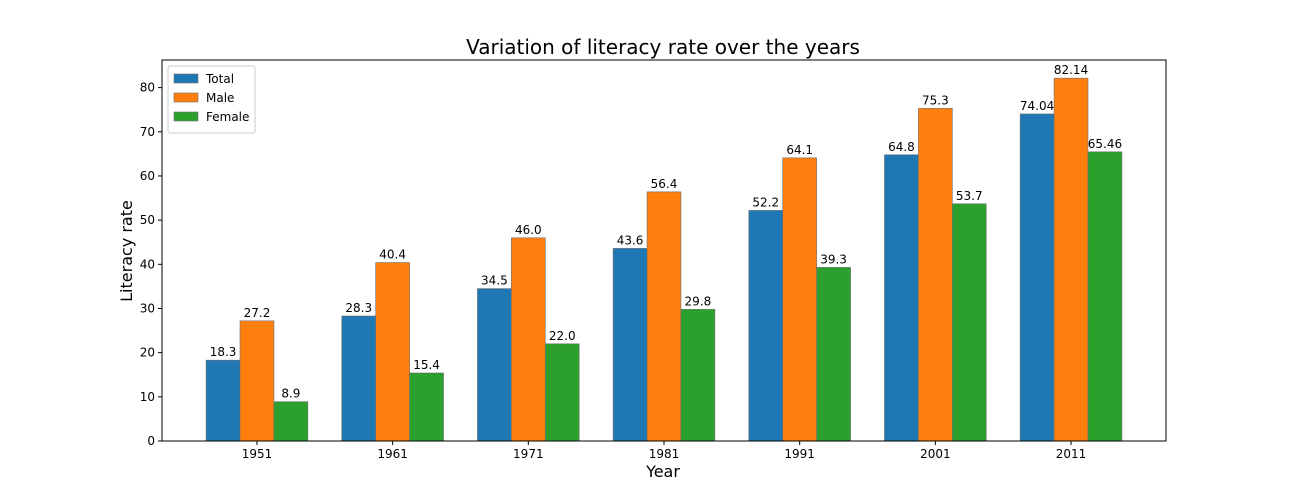  What do you see at coordinates (290, 394) in the screenshot?
I see `bar-label-female-1951: 8.9` at bounding box center [290, 394].